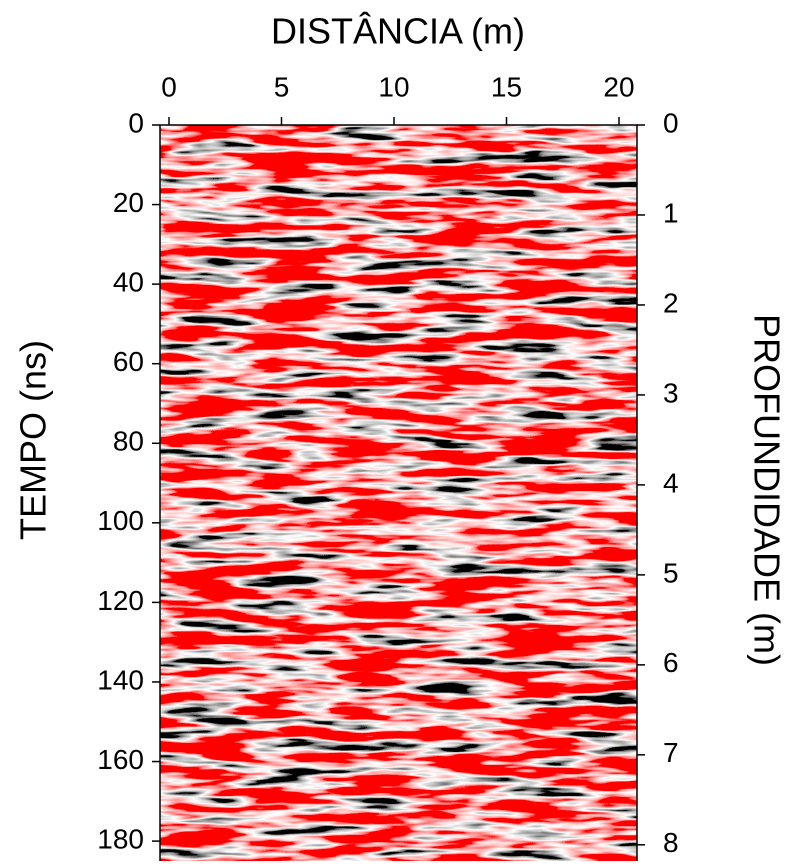  I want to click on y2-tick-label: 3, so click(671, 392).